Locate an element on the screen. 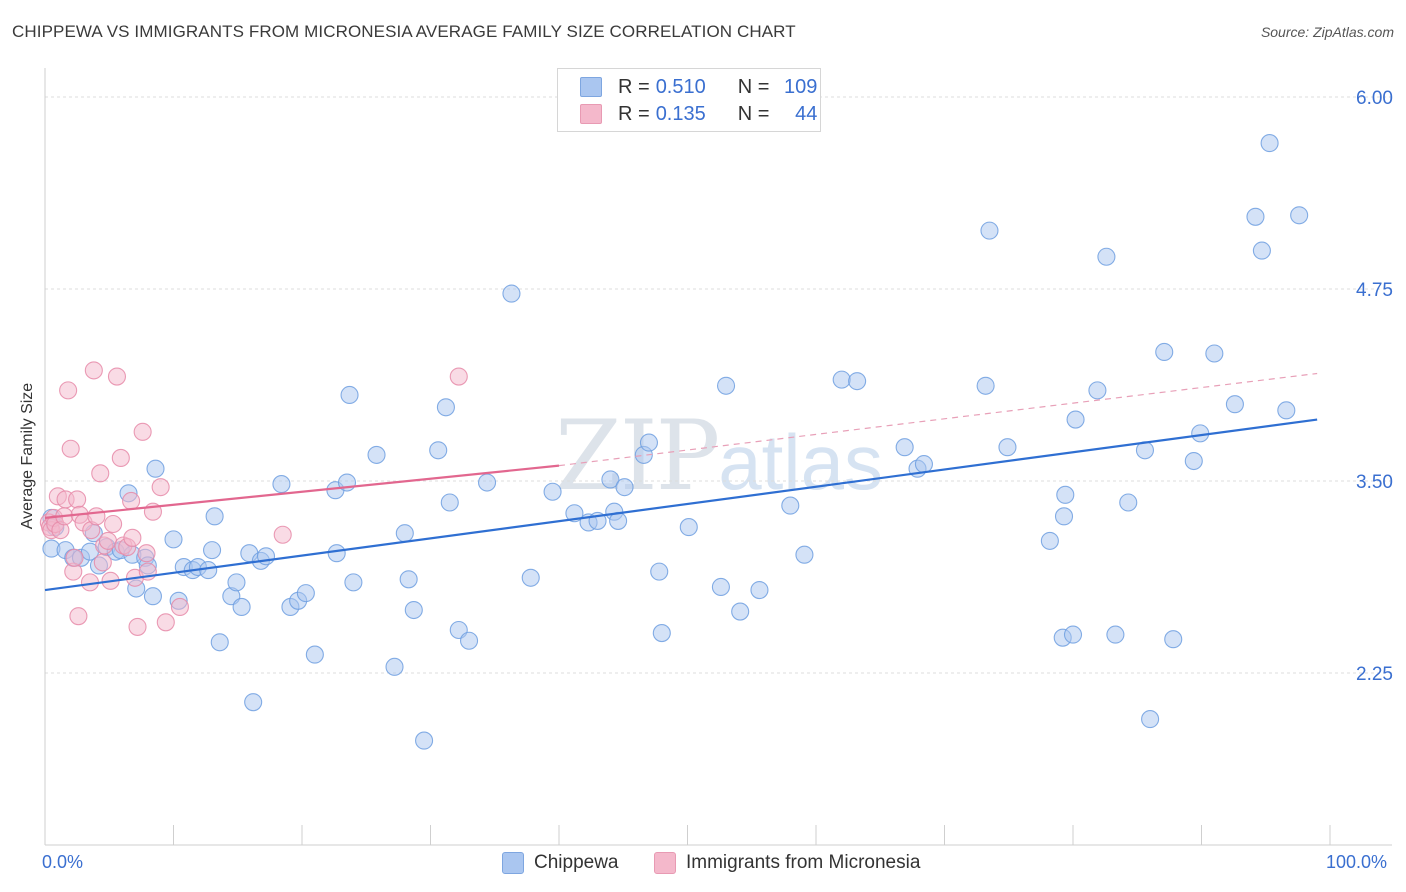  series-legend-label: Chippewa is located at coordinates (576, 862).